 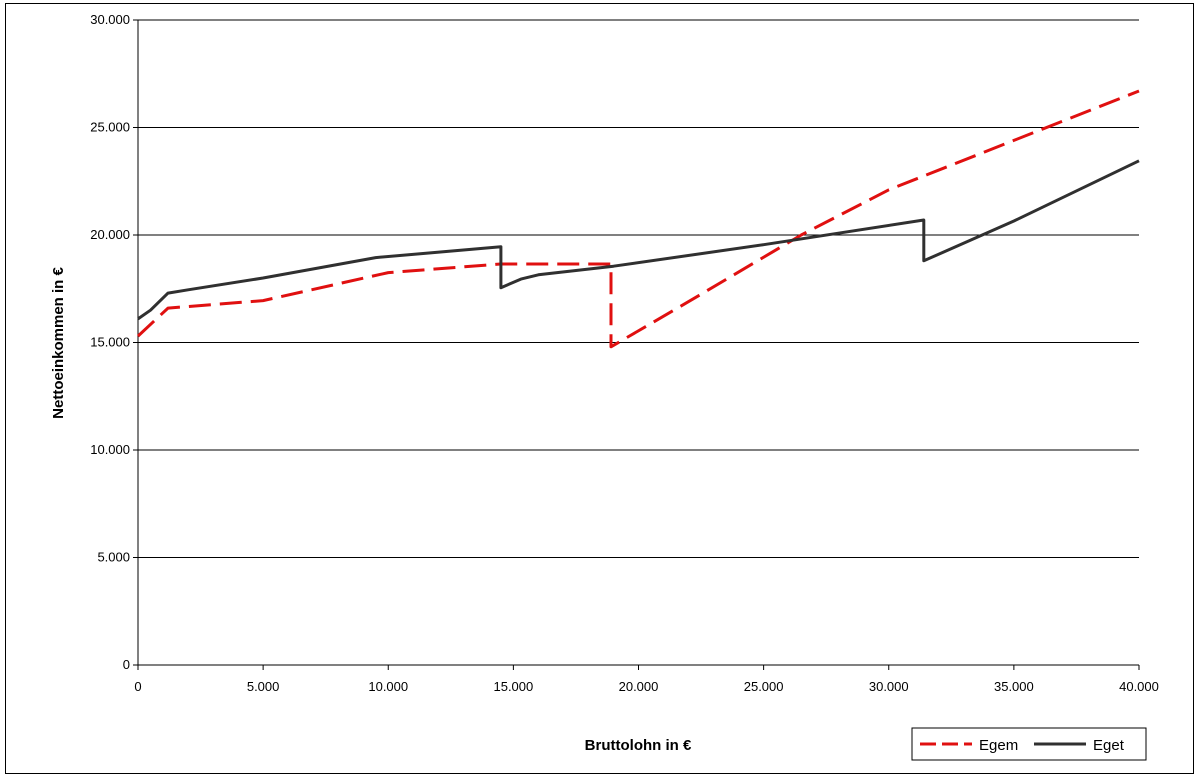 What do you see at coordinates (110, 234) in the screenshot?
I see `y-tick-label: 20.000` at bounding box center [110, 234].